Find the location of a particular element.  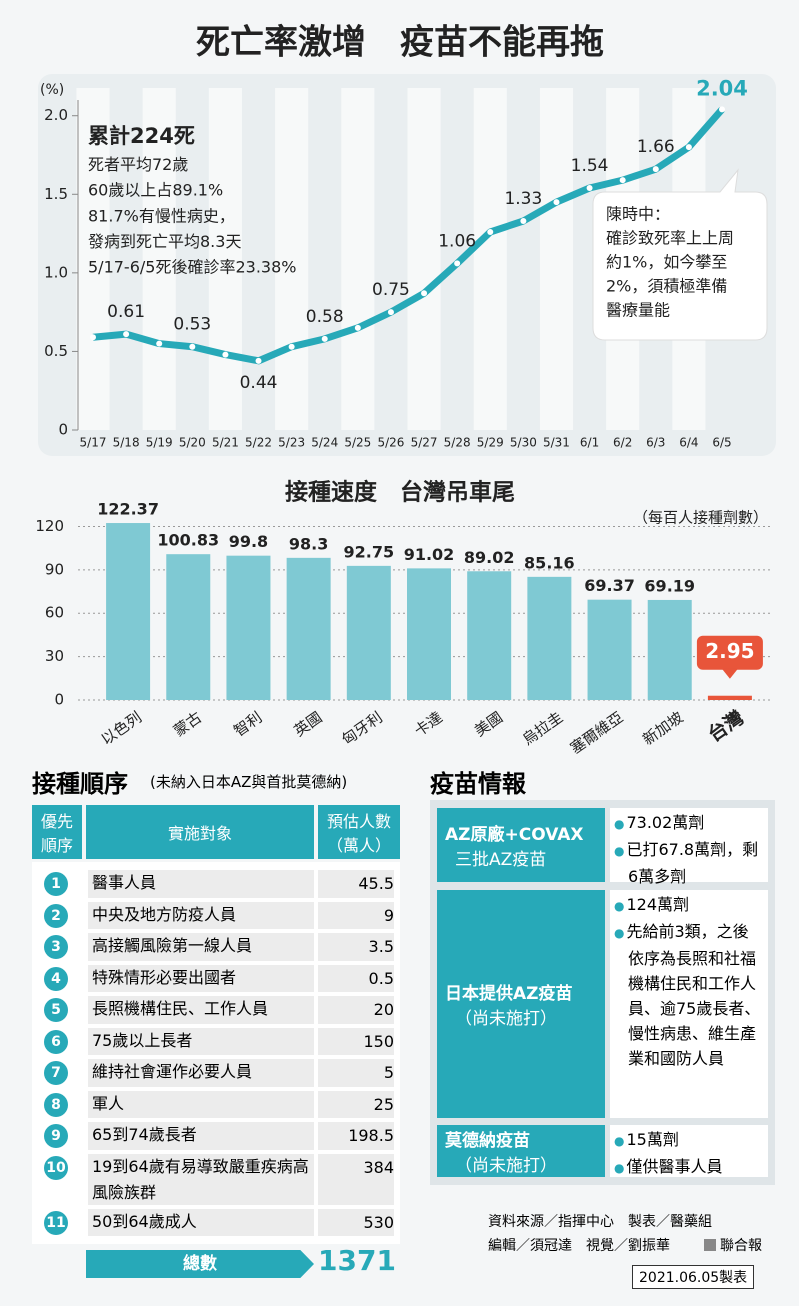

x-tick-label: 英國 is located at coordinates (308, 724).